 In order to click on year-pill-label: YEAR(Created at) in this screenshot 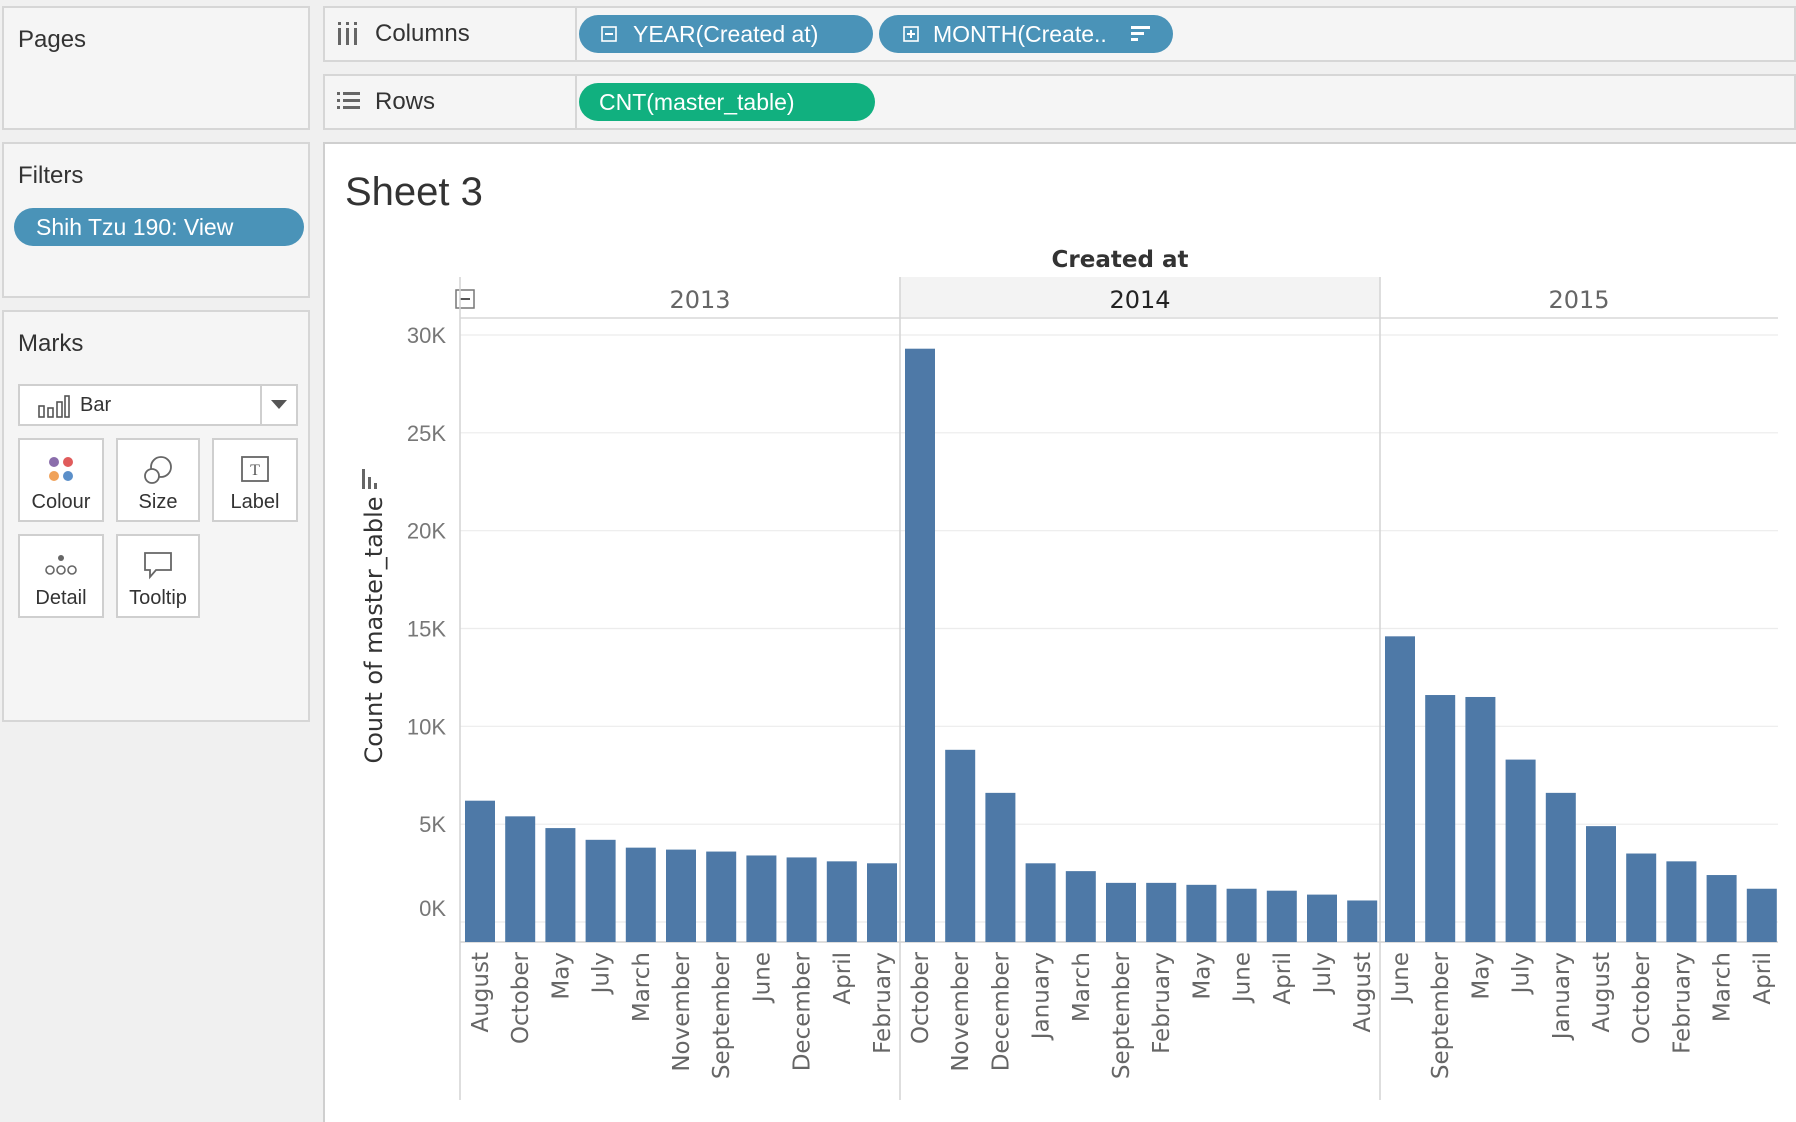, I will do `click(726, 34)`.